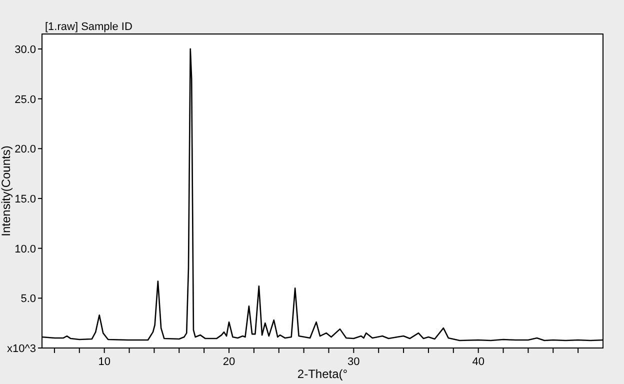  What do you see at coordinates (25, 50) in the screenshot?
I see `y-tick-label: 30.0` at bounding box center [25, 50].